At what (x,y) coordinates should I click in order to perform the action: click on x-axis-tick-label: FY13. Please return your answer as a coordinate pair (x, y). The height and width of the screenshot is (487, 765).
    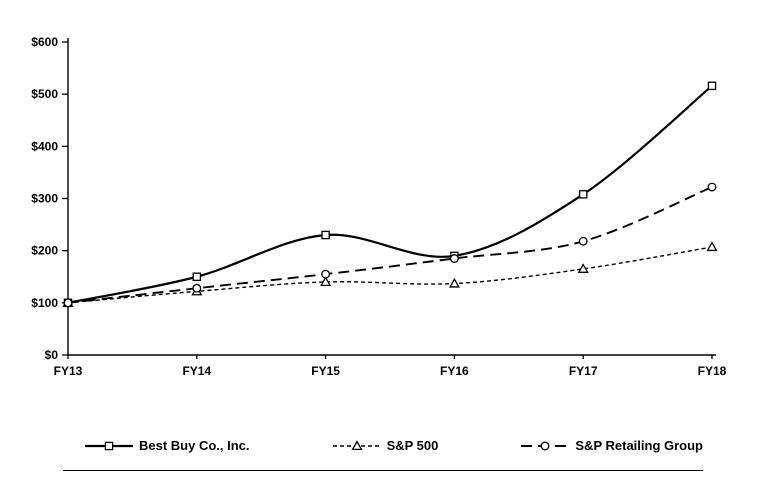
    Looking at the image, I should click on (68, 371).